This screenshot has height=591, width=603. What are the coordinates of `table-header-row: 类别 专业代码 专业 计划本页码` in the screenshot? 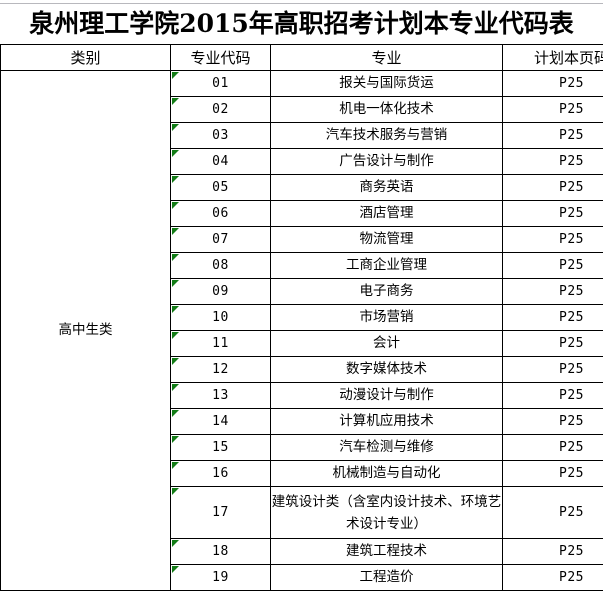 It's located at (301, 57).